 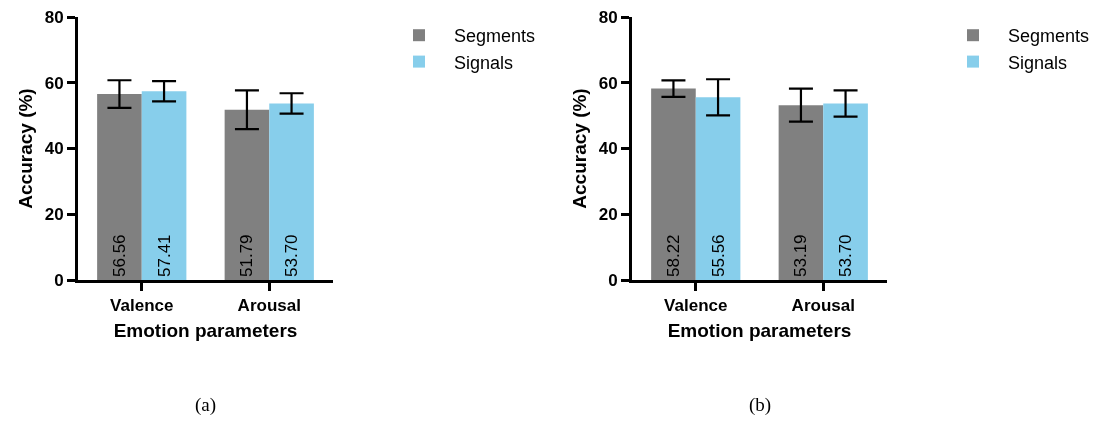 What do you see at coordinates (247, 255) in the screenshot?
I see `data-label: 51.79` at bounding box center [247, 255].